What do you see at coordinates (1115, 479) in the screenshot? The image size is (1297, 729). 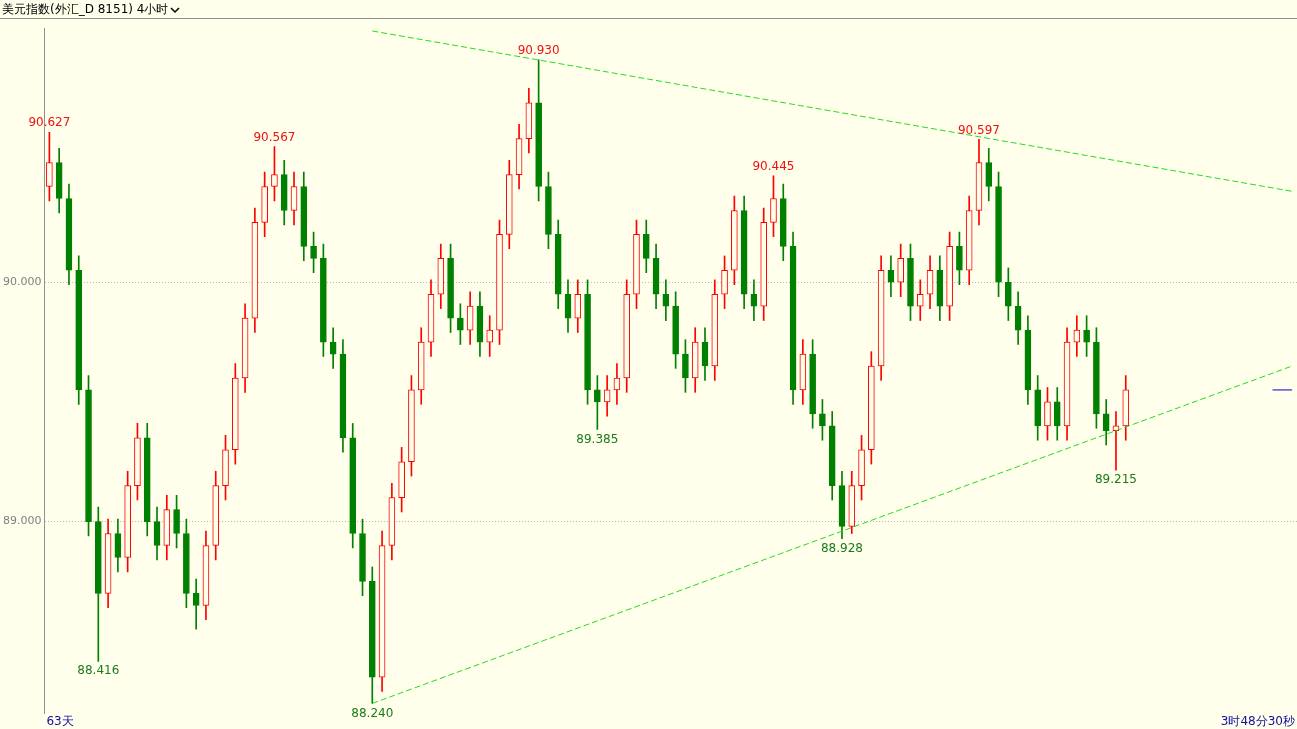 I see `annotation: 89.215` at bounding box center [1115, 479].